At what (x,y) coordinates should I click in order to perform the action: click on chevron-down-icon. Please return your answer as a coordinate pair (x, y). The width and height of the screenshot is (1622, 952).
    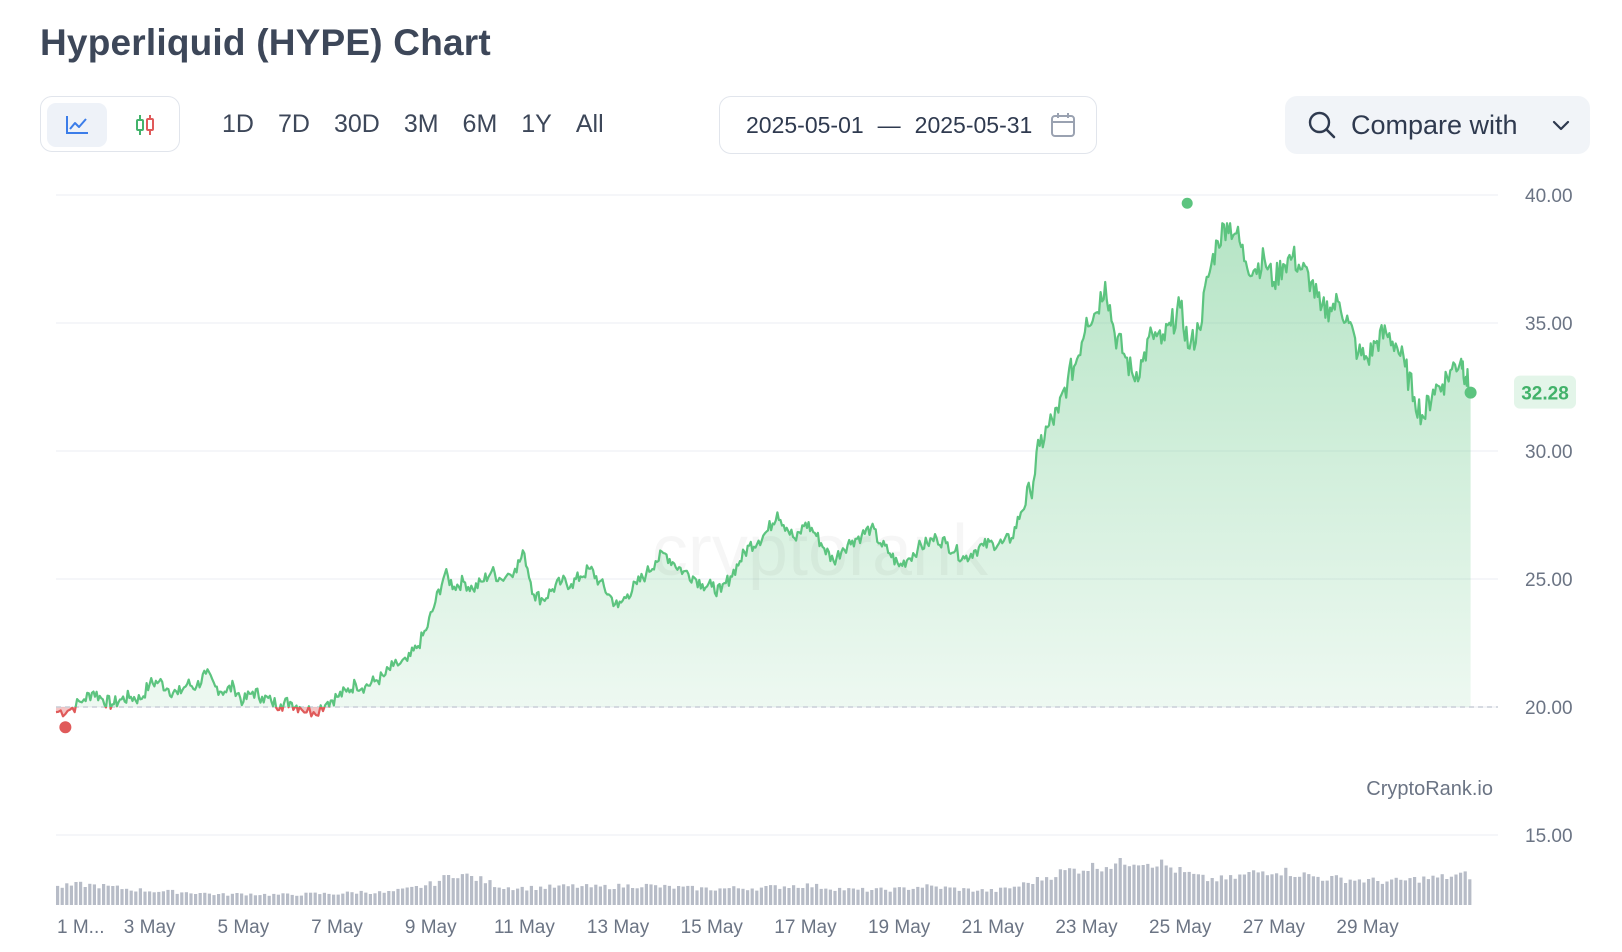
    Looking at the image, I should click on (1561, 125).